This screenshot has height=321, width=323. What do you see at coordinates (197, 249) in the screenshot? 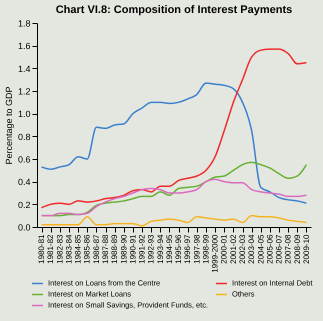
I see `x-tick-label: 1997-98` at bounding box center [197, 249].